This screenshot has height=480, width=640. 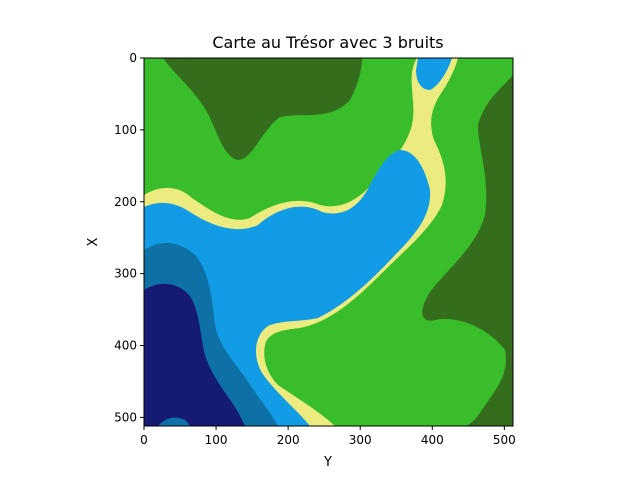 I want to click on region-deep-water, so click(x=194, y=354).